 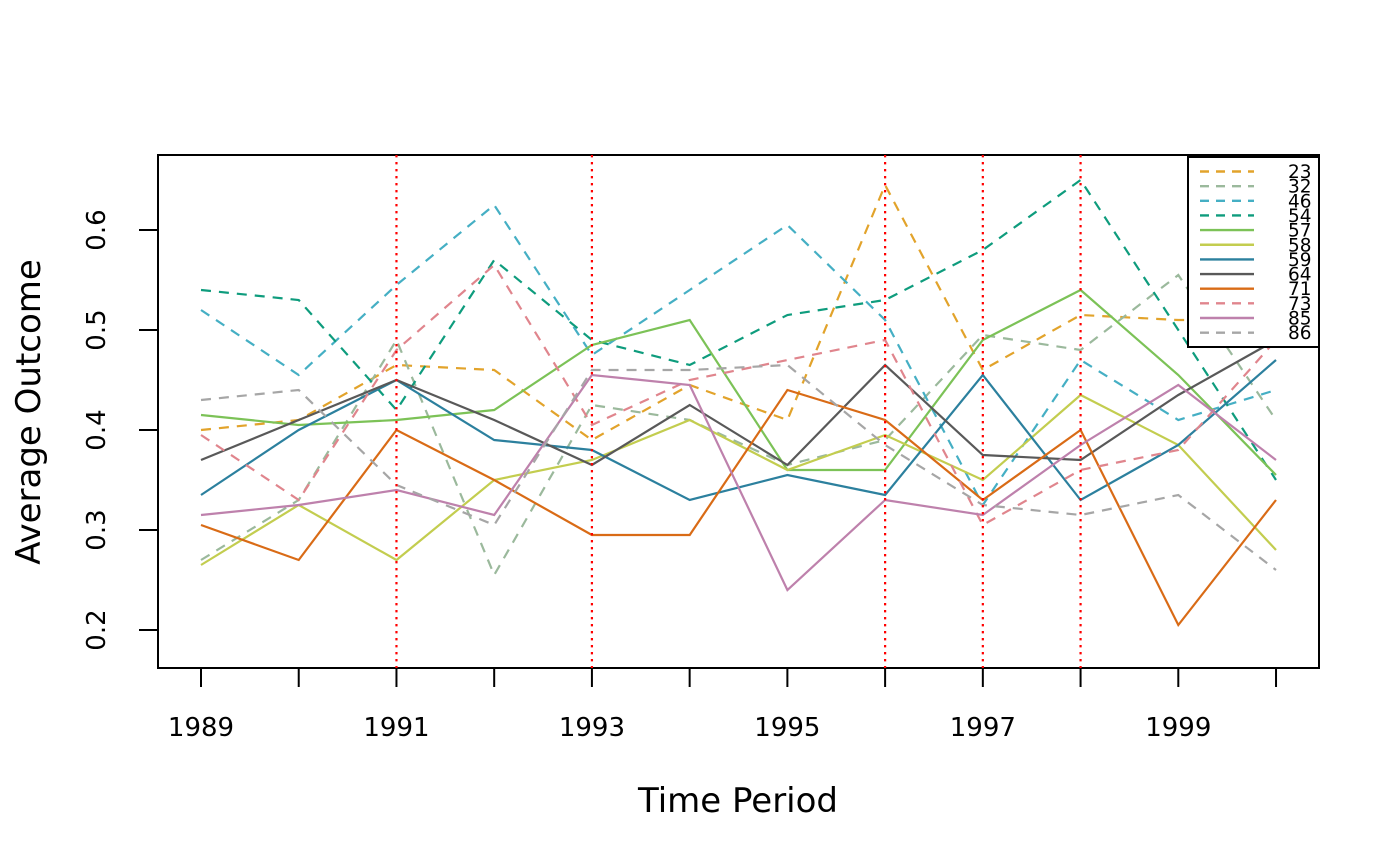 What do you see at coordinates (737, 801) in the screenshot?
I see `x-axis-title: Time Period` at bounding box center [737, 801].